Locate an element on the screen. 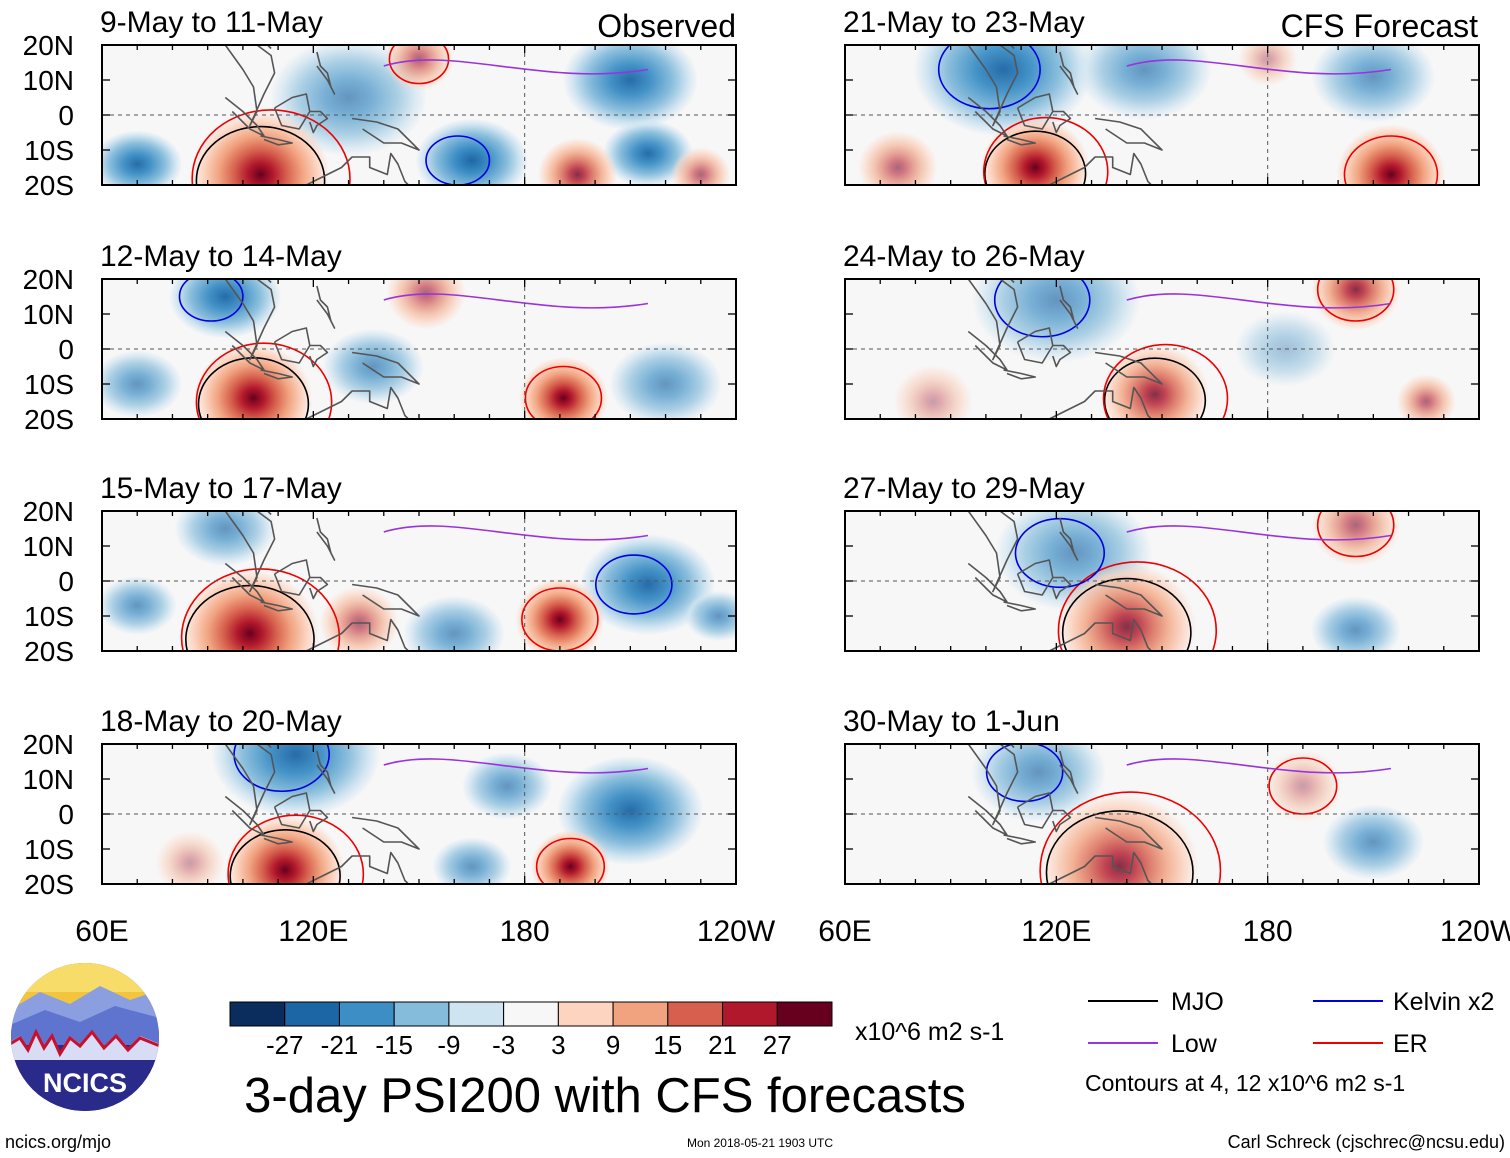  colorbar-tick-label: -3 is located at coordinates (503, 1045).